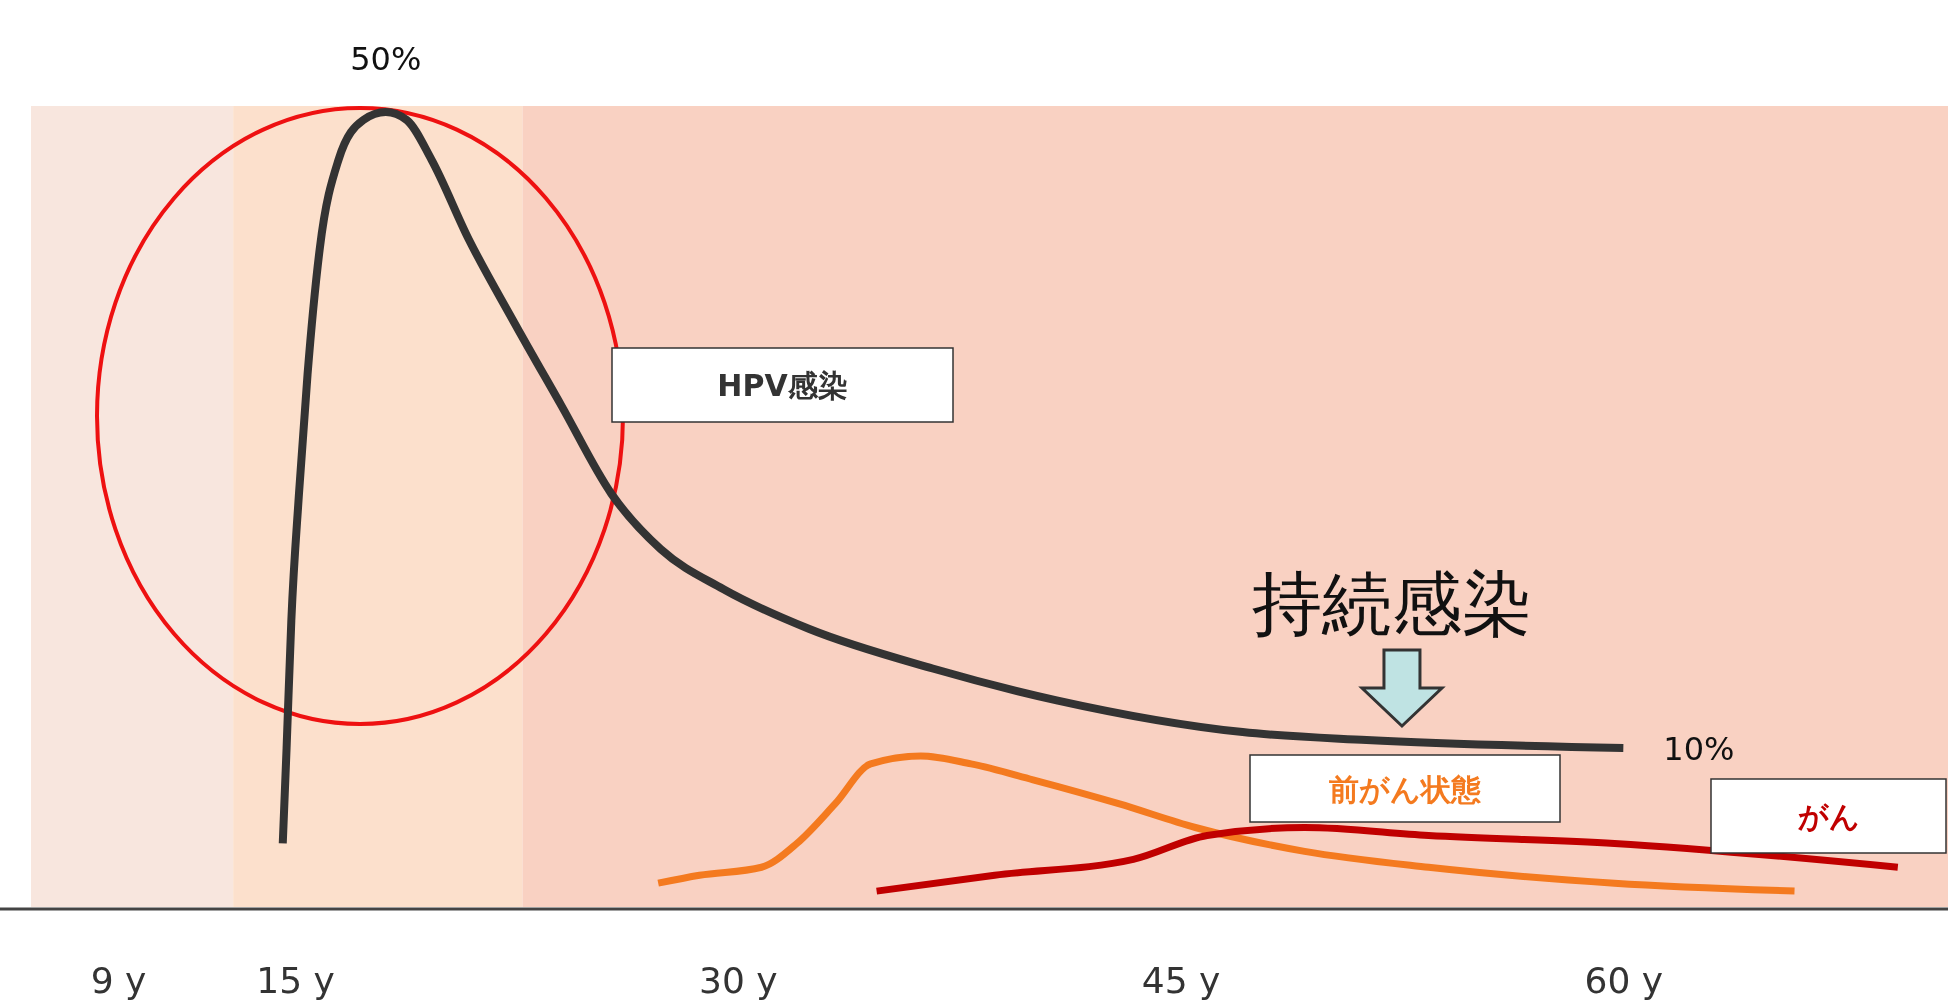 This screenshot has width=1948, height=1008. I want to click on series-label: がん, so click(1828, 816).